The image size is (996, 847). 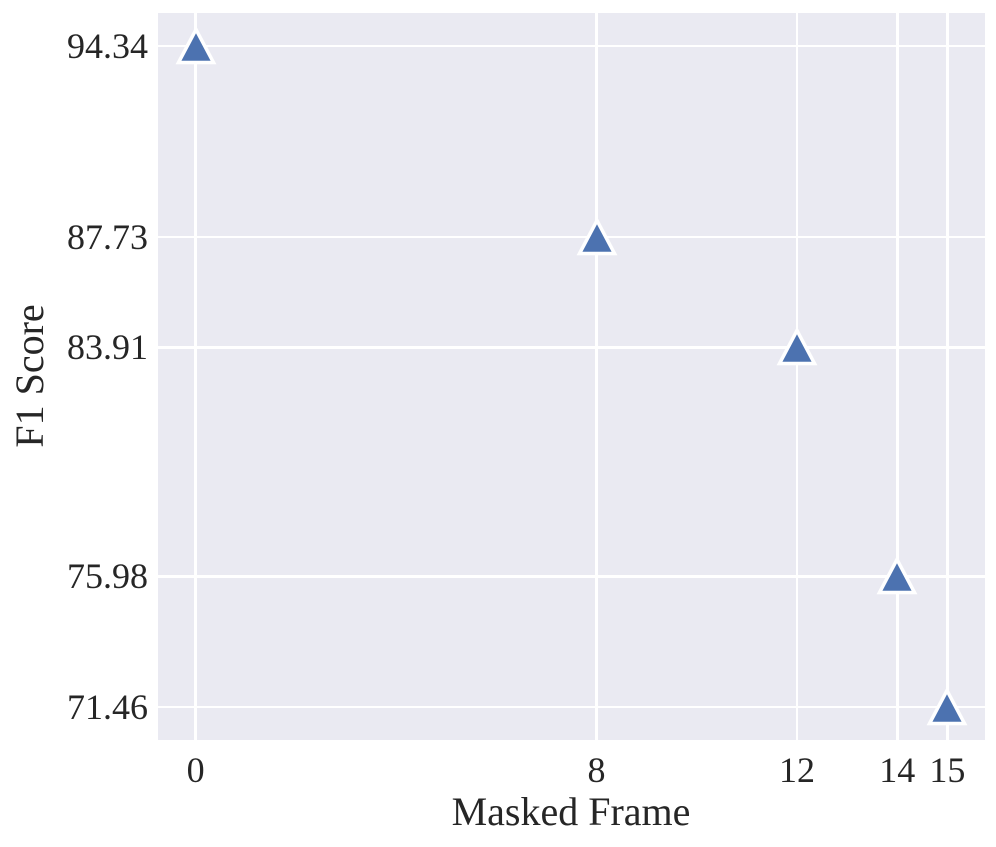 I want to click on x-tick-label: 8, so click(x=596, y=770).